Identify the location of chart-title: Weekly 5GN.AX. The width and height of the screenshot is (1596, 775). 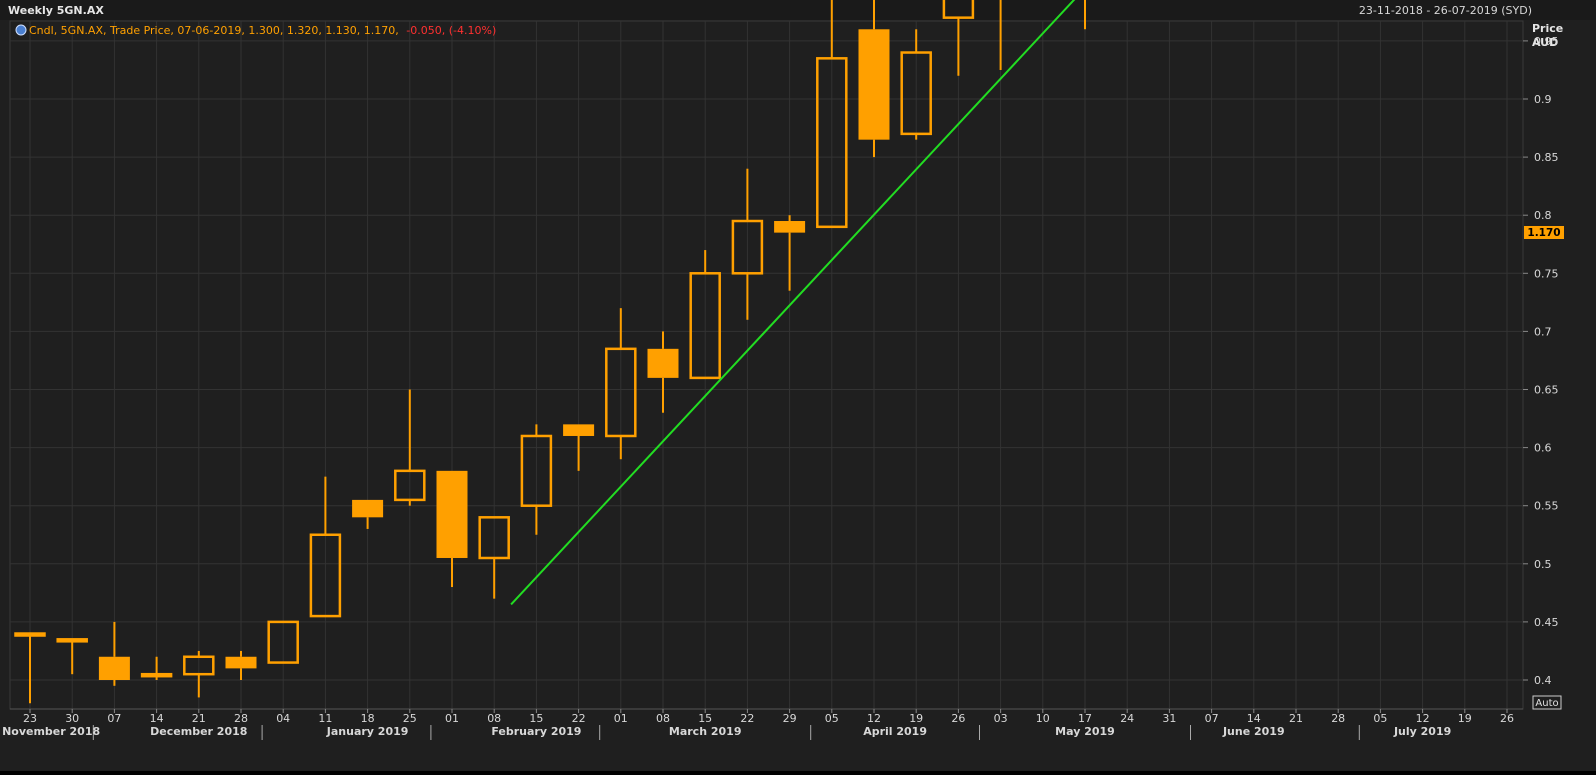
(56, 10).